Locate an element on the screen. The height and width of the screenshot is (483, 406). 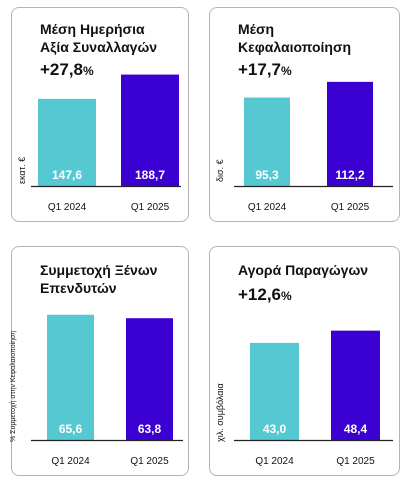
bar-chart: 95,3 Q1 2024 112,2 Q1 2025 is located at coordinates (313, 147).